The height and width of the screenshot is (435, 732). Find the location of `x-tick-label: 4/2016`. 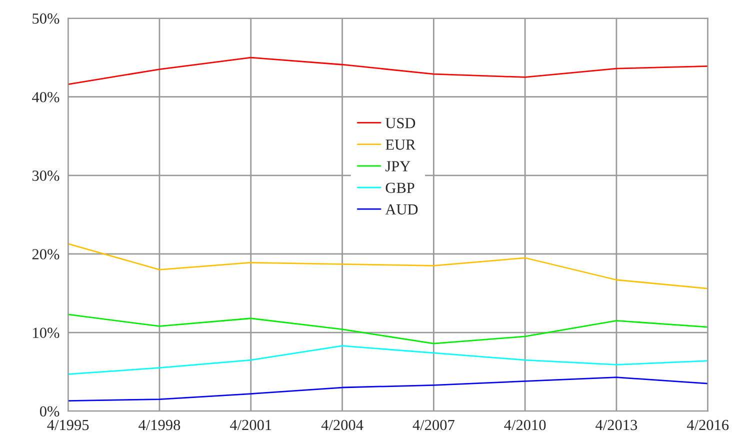

x-tick-label: 4/2016 is located at coordinates (707, 425).